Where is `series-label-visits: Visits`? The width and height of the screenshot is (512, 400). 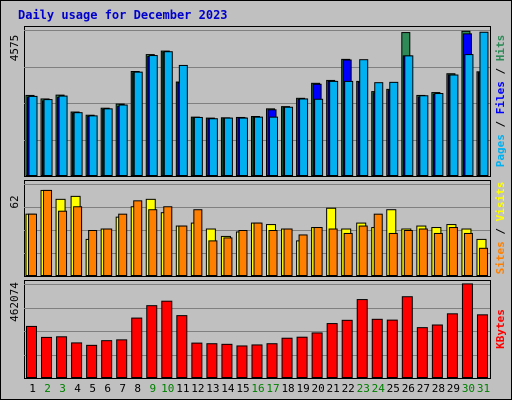
series-label-visits: Visits is located at coordinates (500, 202).